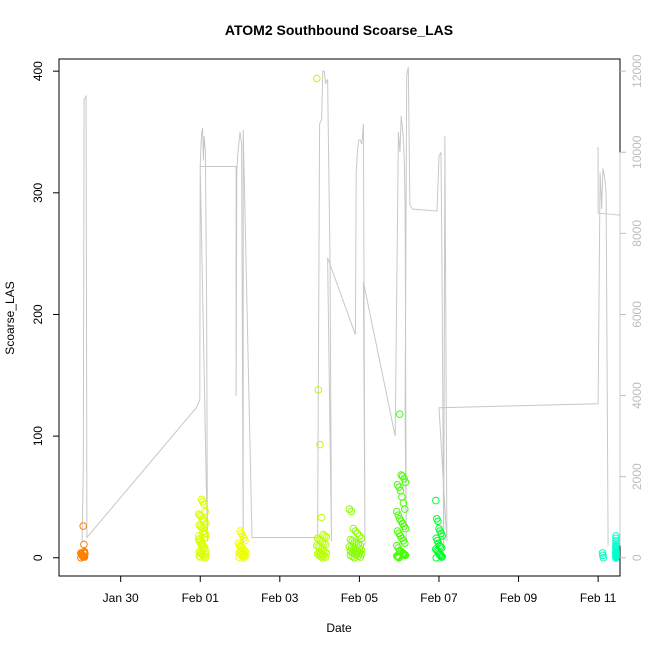 The height and width of the screenshot is (650, 650). I want to click on y-tick-label: 200, so click(38, 314).